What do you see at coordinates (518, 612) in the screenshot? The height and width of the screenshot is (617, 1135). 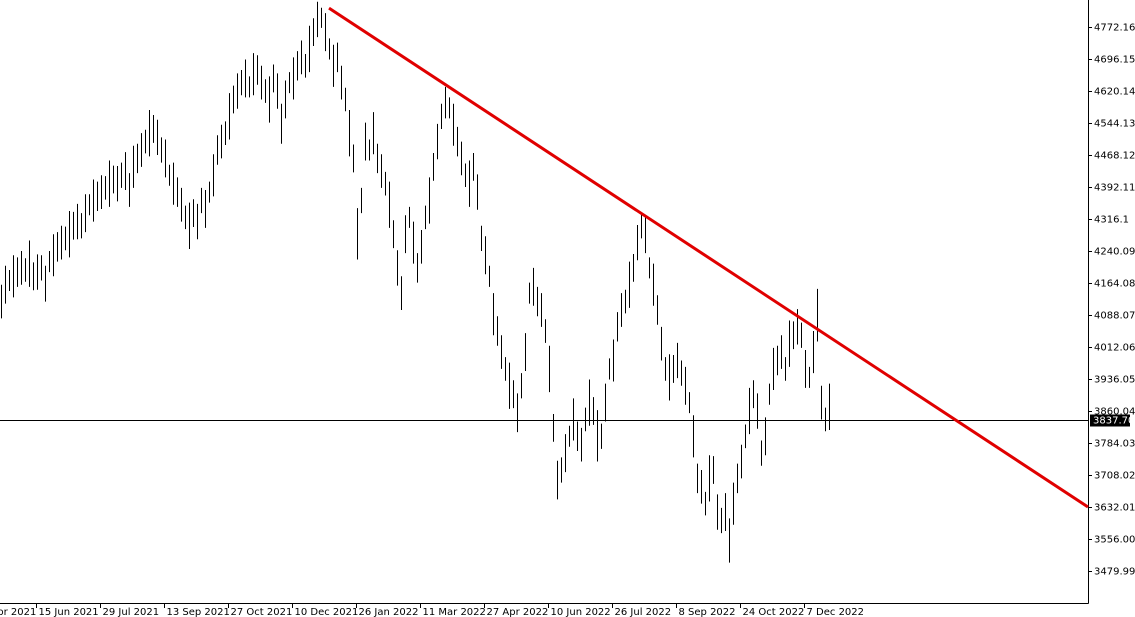 I see `x-tick-label: 27 Apr 2022` at bounding box center [518, 612].